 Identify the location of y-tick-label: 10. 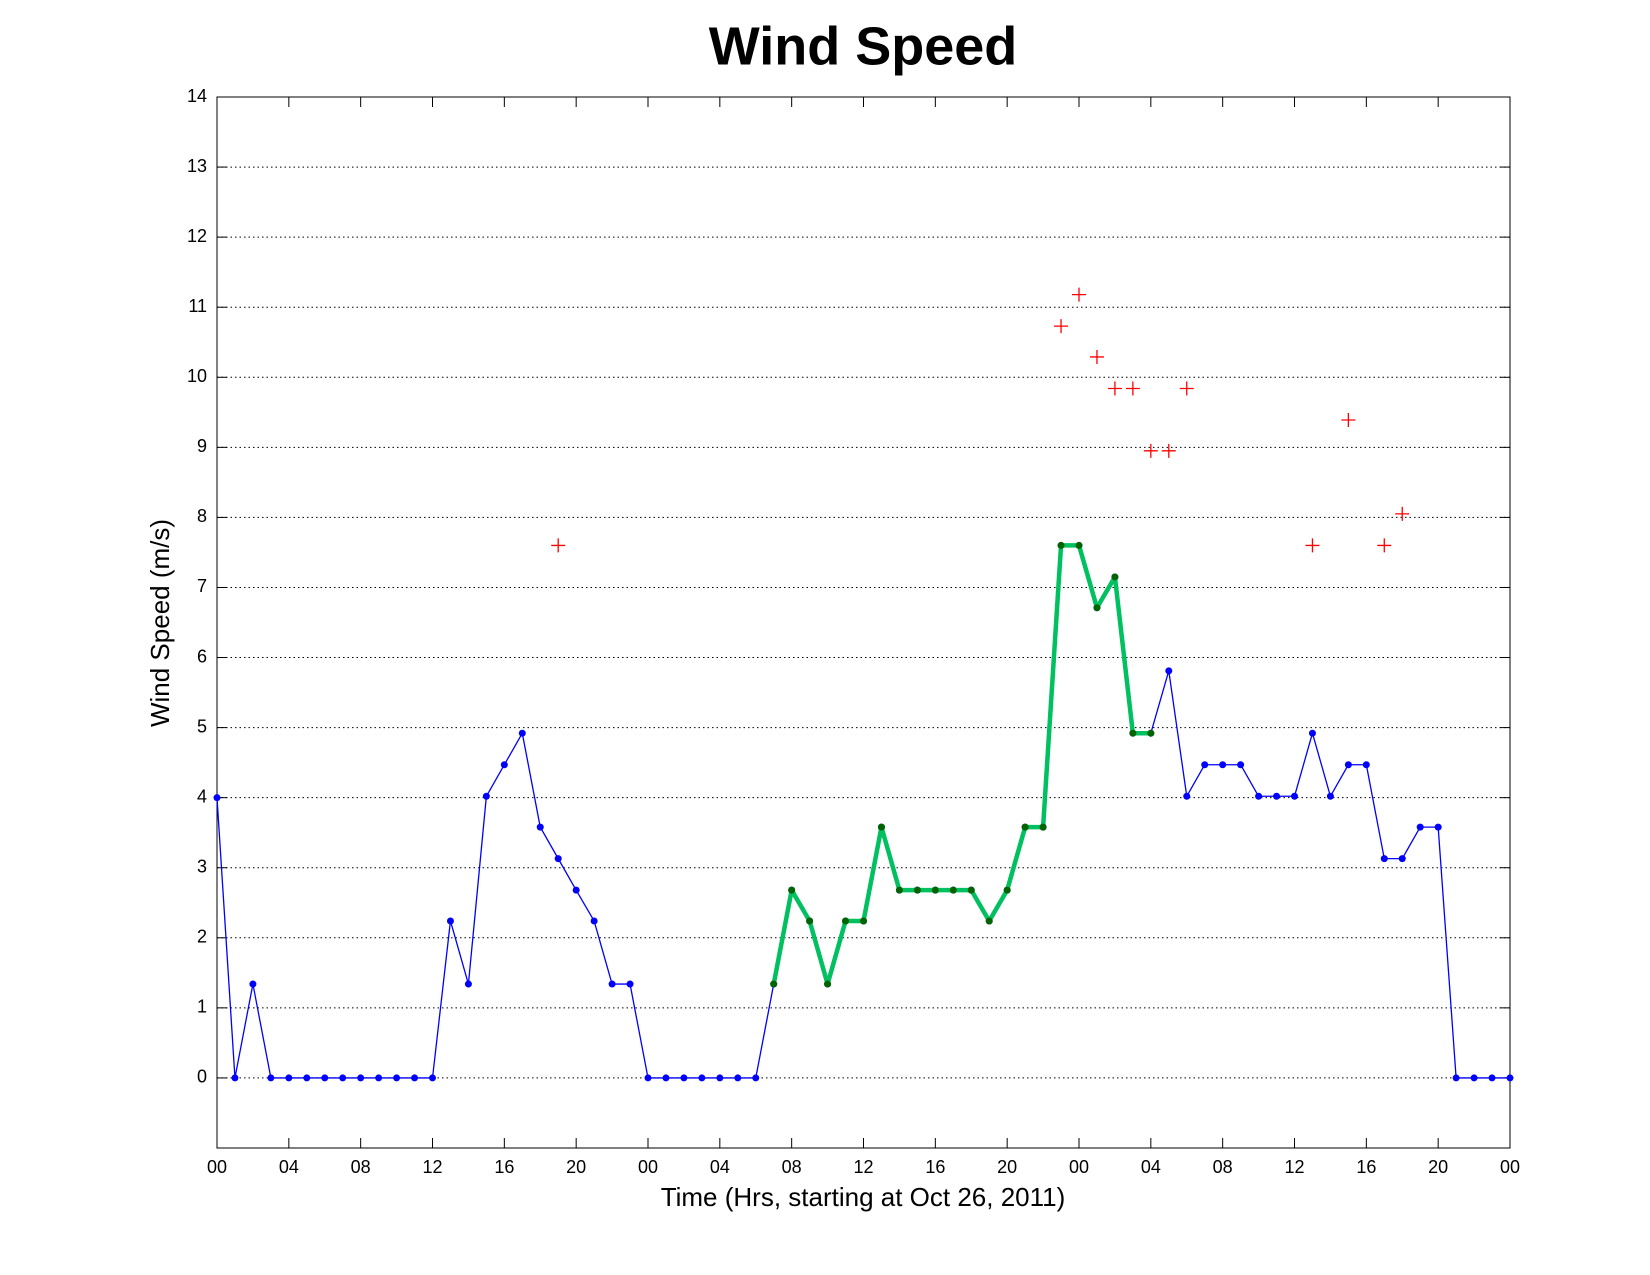
(197, 376).